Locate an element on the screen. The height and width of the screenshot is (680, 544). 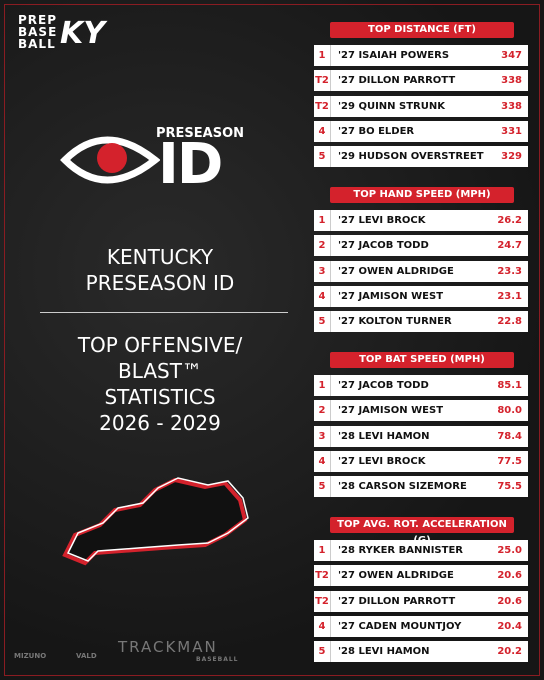
kentucky-map is located at coordinates (155, 521).